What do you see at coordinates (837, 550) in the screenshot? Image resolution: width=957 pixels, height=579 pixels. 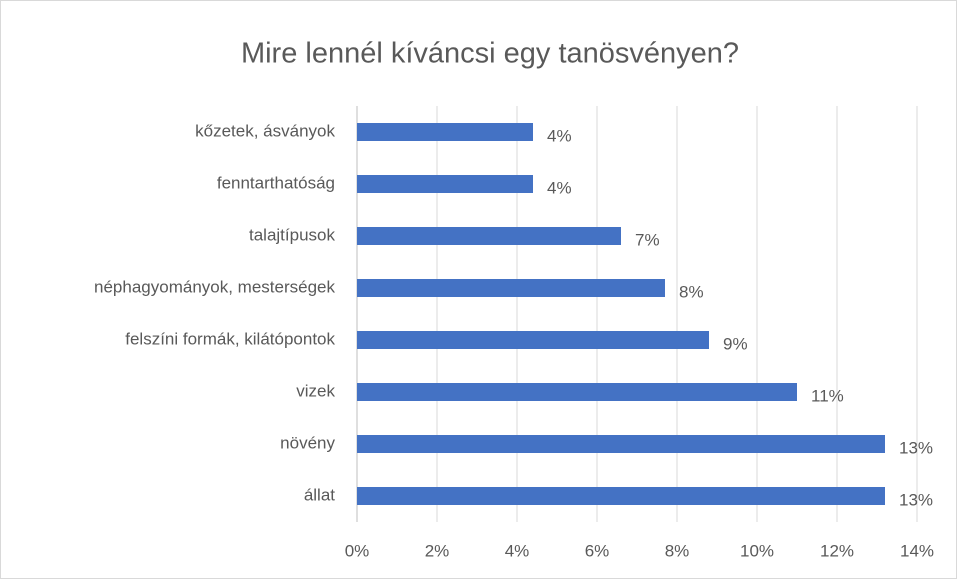 I see `x-tick-label: 12%` at bounding box center [837, 550].